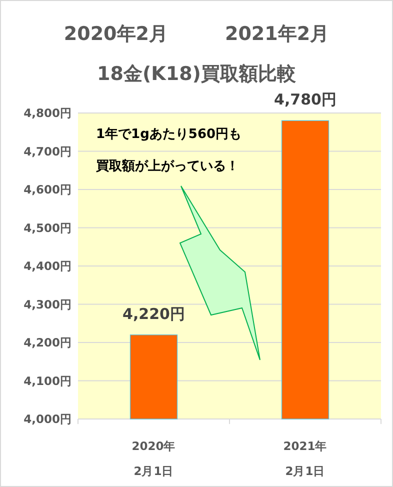 The image size is (393, 487). What do you see at coordinates (48, 343) in the screenshot?
I see `y-tick-label: 4,200円` at bounding box center [48, 343].